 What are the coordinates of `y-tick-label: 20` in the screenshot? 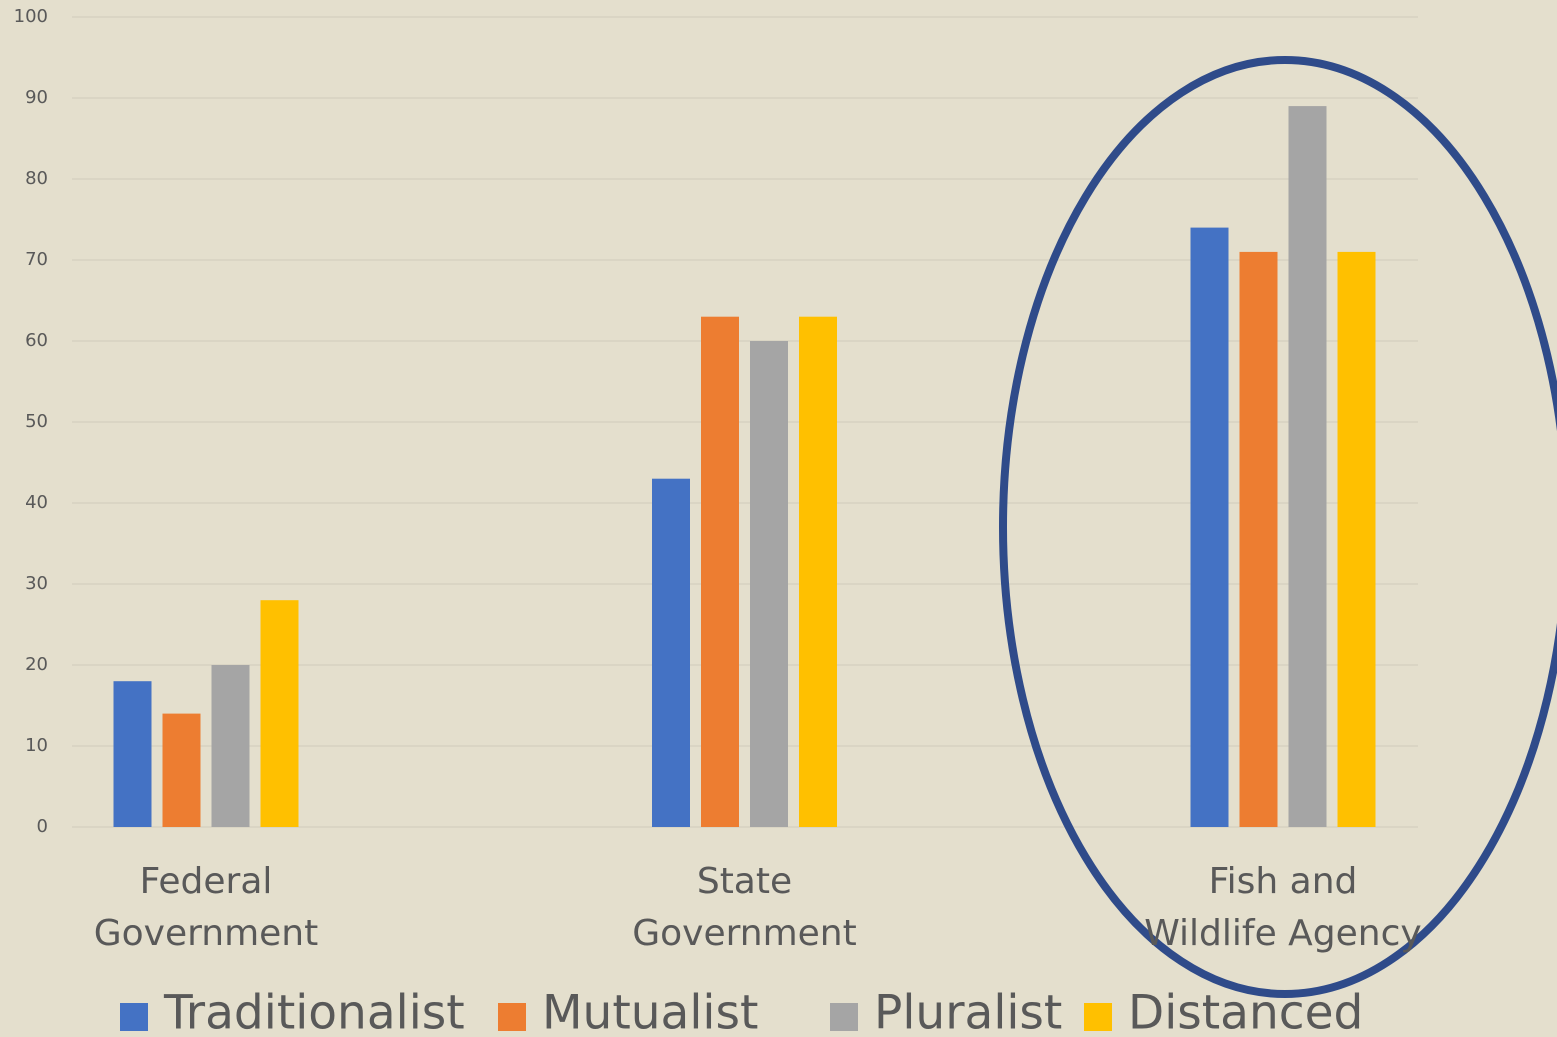 It's located at (36, 664).